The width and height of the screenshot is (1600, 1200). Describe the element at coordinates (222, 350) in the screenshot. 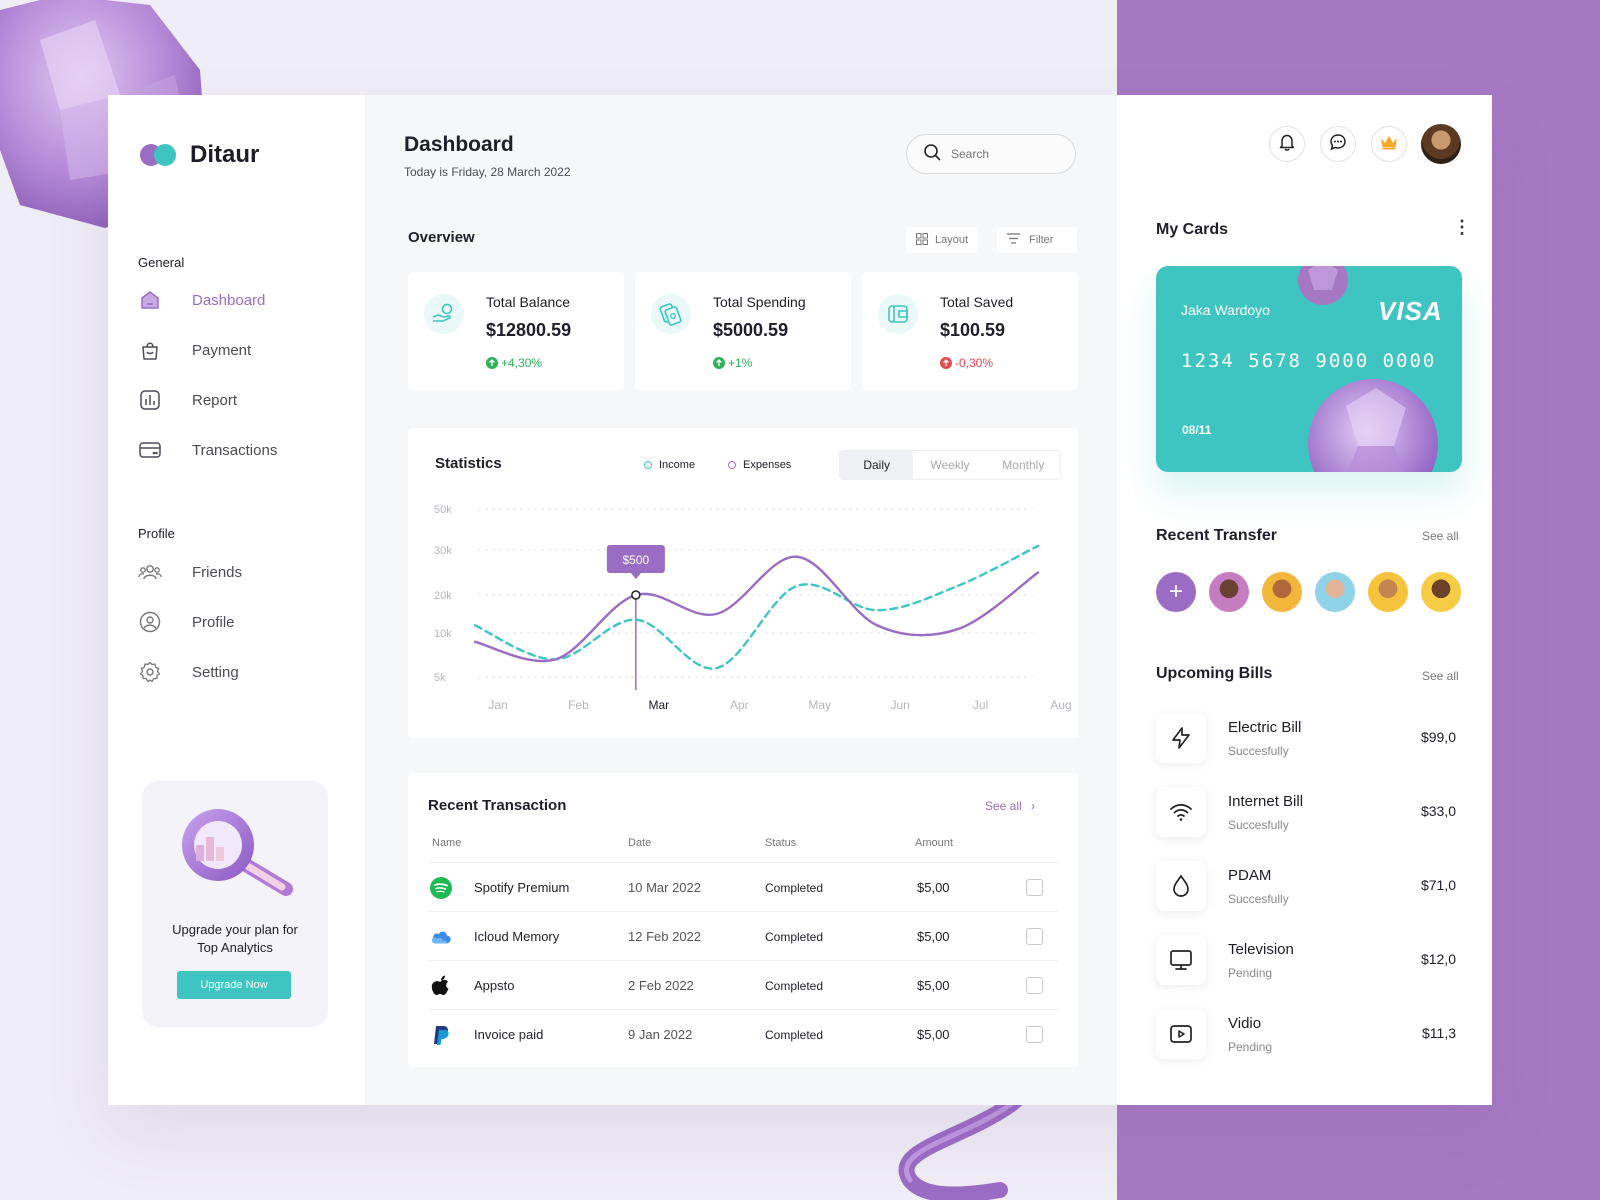

I see `sidebar-item-label: Payment` at that location.